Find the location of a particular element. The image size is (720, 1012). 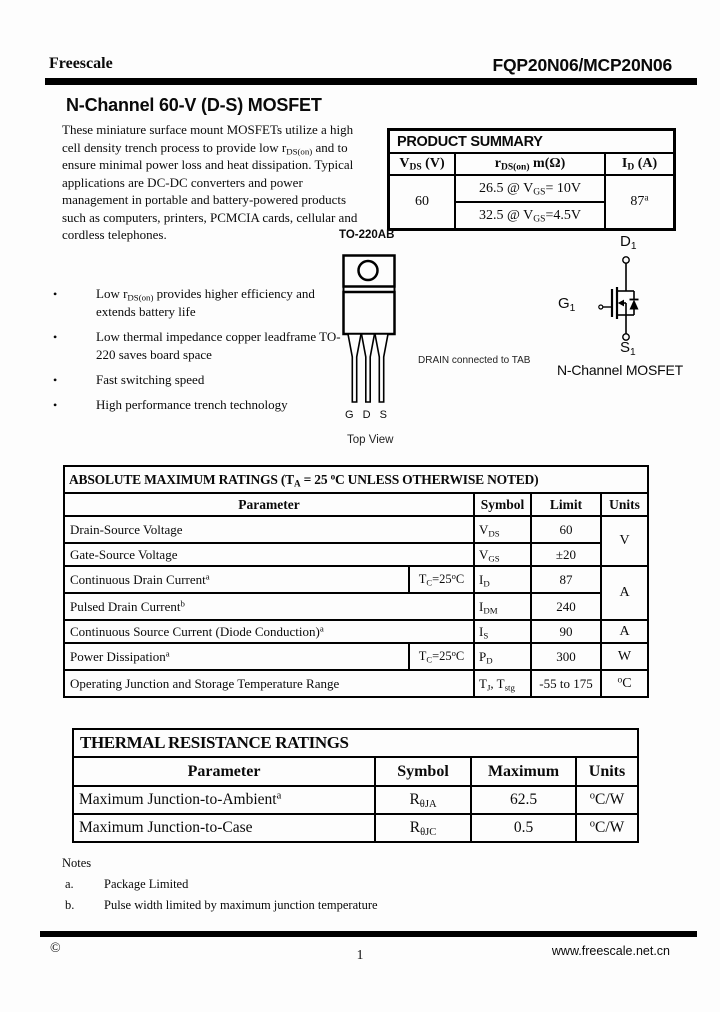

limit-cell: 87 is located at coordinates (566, 579).